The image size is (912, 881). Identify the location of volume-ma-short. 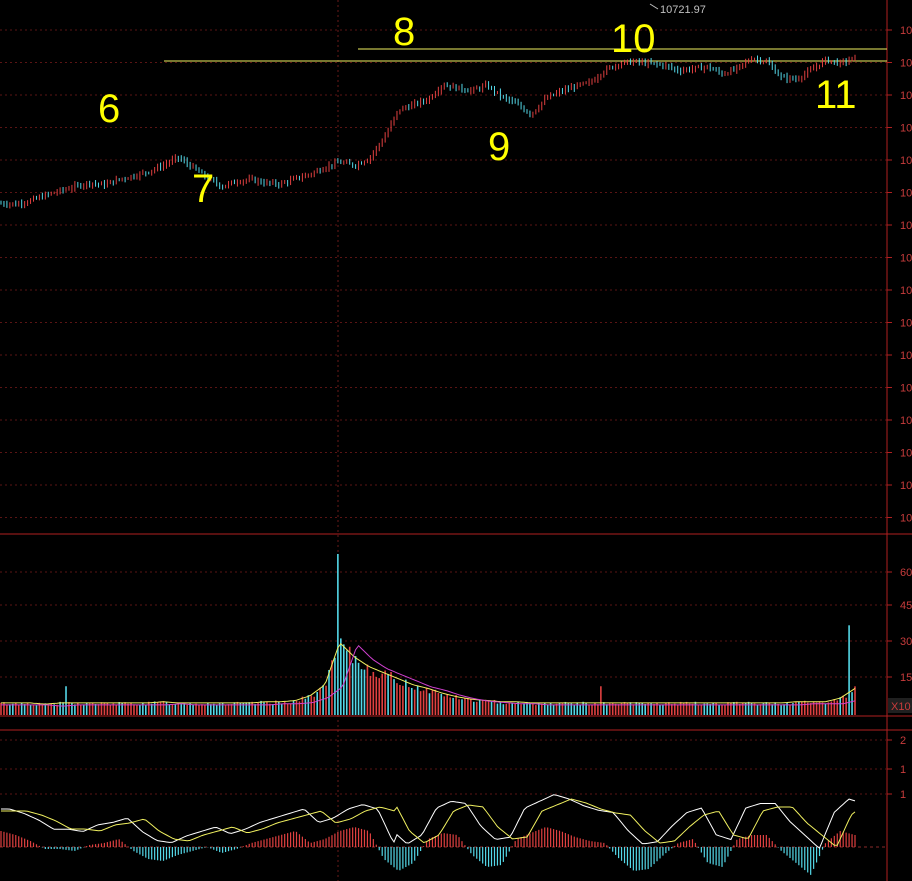
(428, 673).